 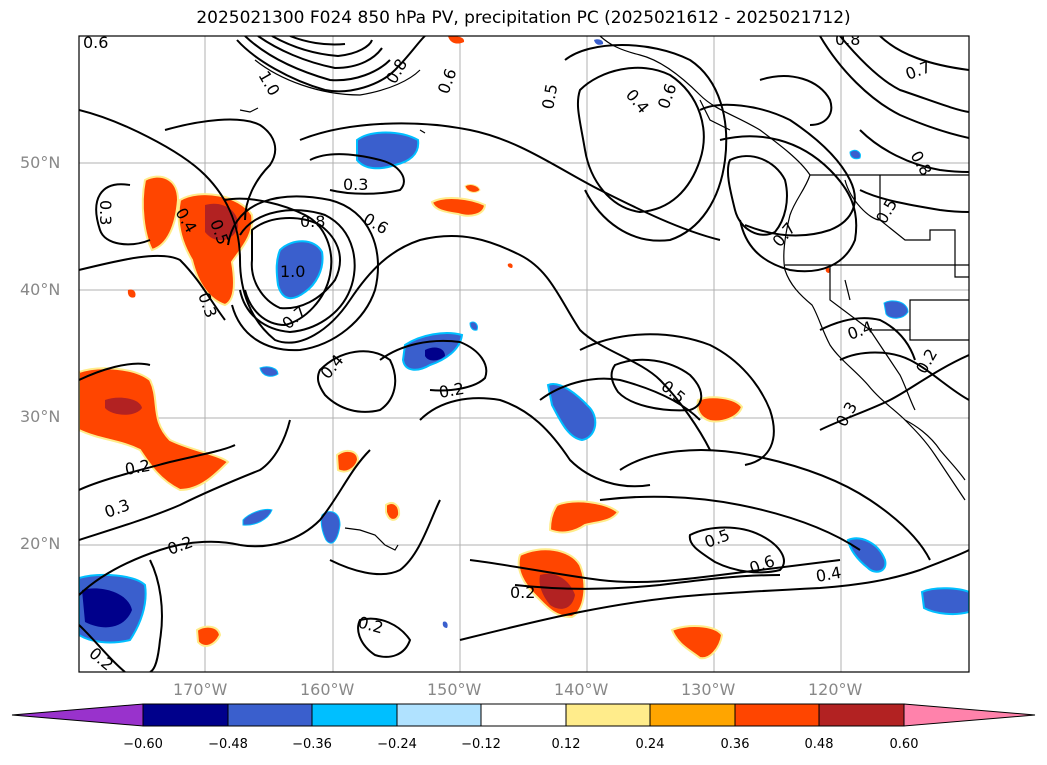 What do you see at coordinates (40, 543) in the screenshot?
I see `lat-label: 20°N` at bounding box center [40, 543].